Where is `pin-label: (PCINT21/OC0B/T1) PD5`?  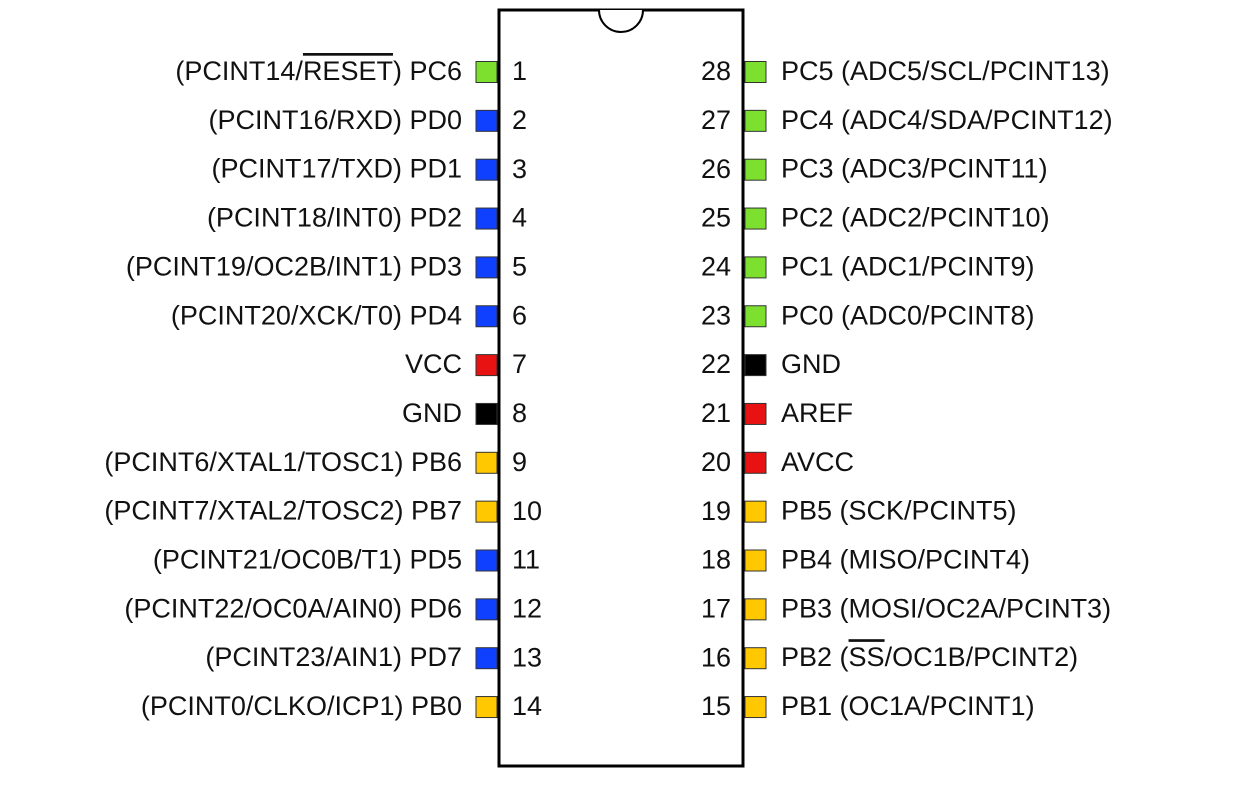 pin-label: (PCINT21/OC0B/T1) PD5 is located at coordinates (307, 560).